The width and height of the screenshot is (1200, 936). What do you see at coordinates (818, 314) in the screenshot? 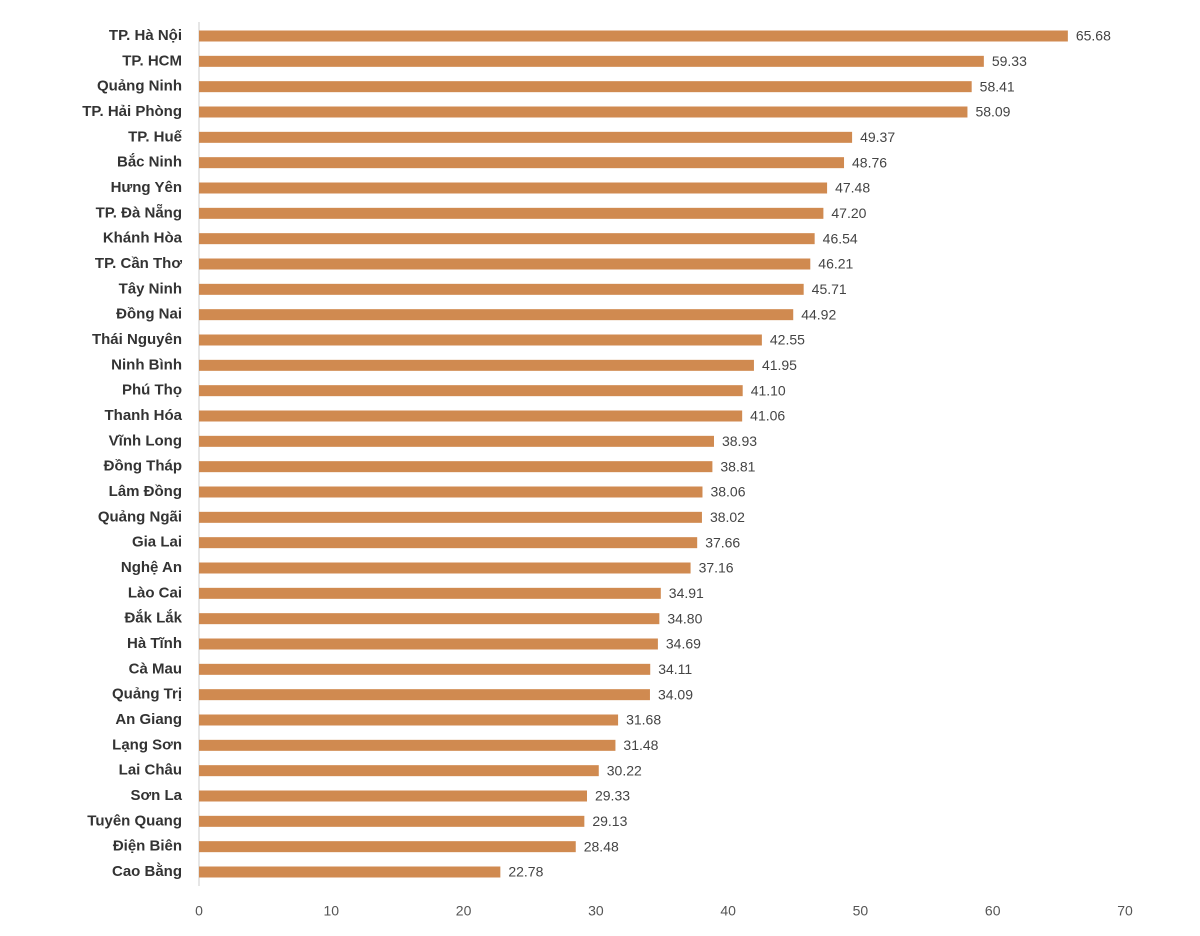
I see `value-label: 44.92` at bounding box center [818, 314].